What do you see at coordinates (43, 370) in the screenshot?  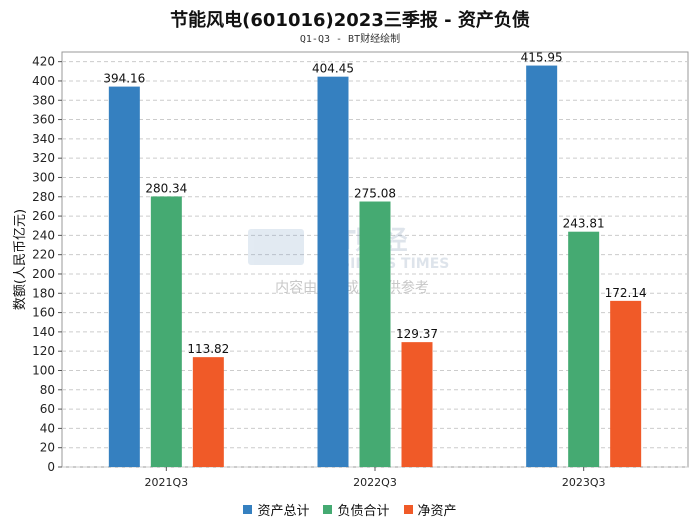 I see `y-tick-label: 100` at bounding box center [43, 370].